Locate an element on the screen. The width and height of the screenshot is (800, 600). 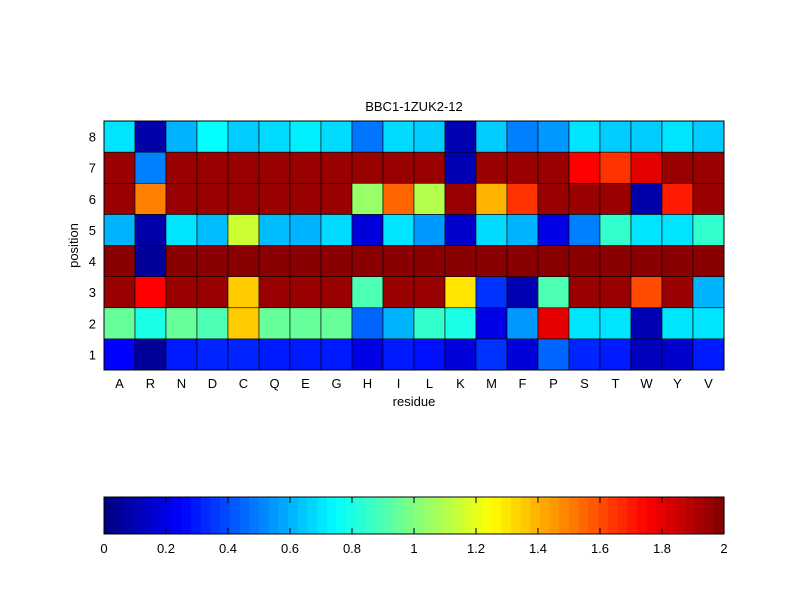
y-tick-label: 1 is located at coordinates (92, 354).